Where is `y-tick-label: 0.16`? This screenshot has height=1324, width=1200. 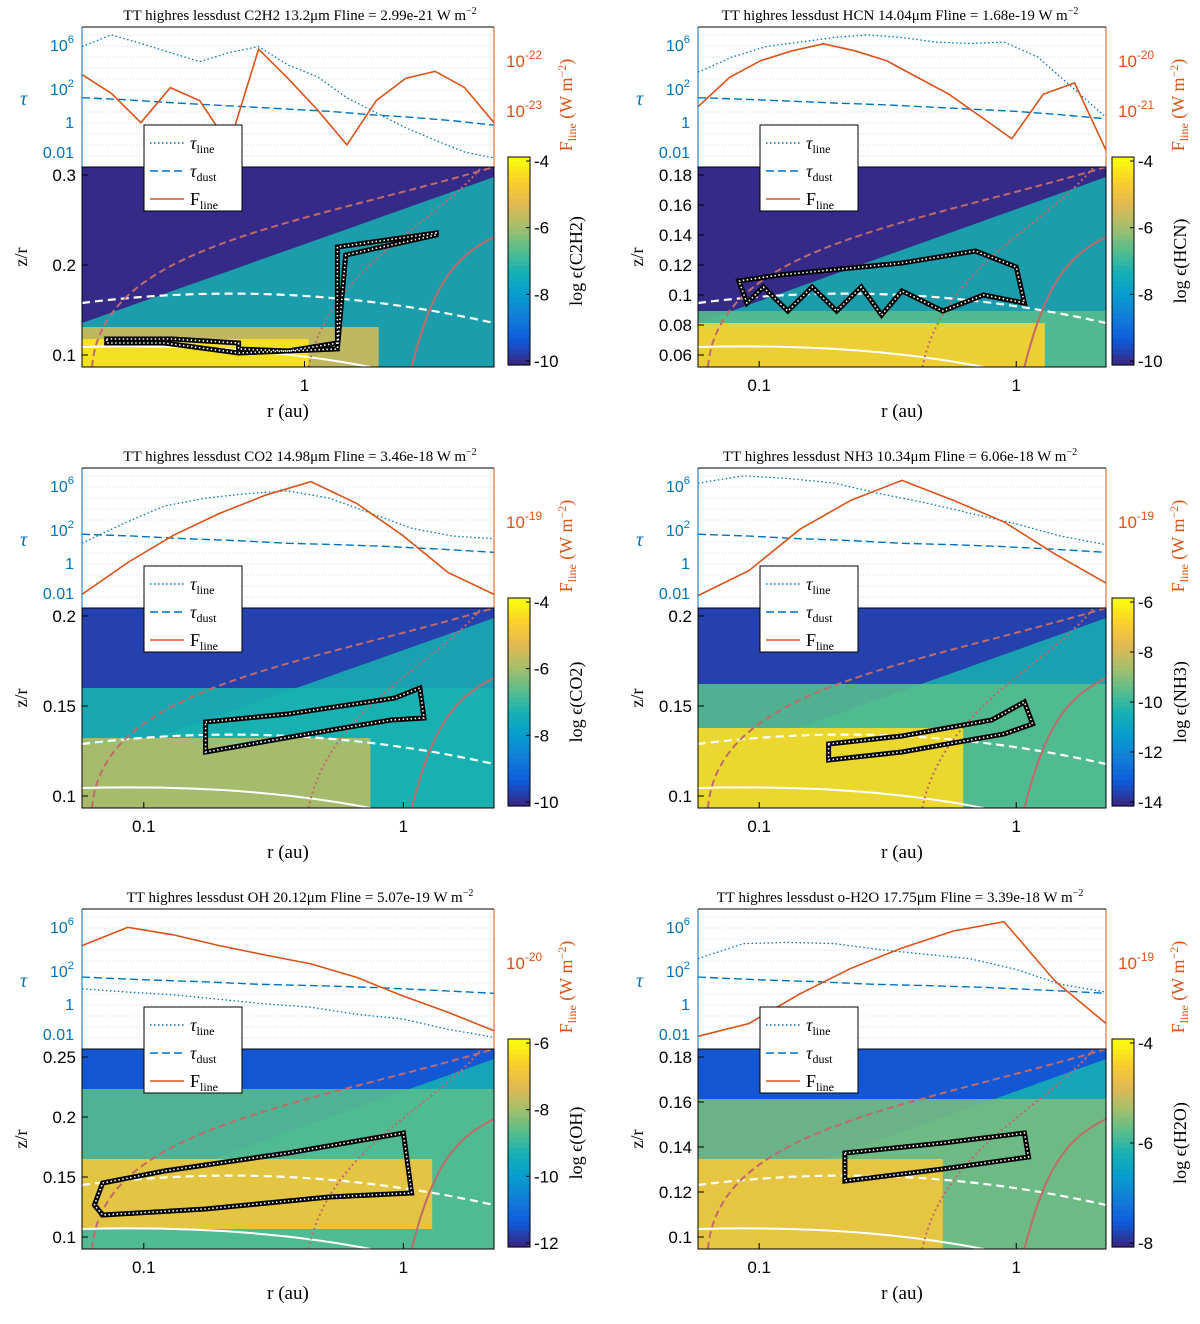 y-tick-label: 0.16 is located at coordinates (675, 205).